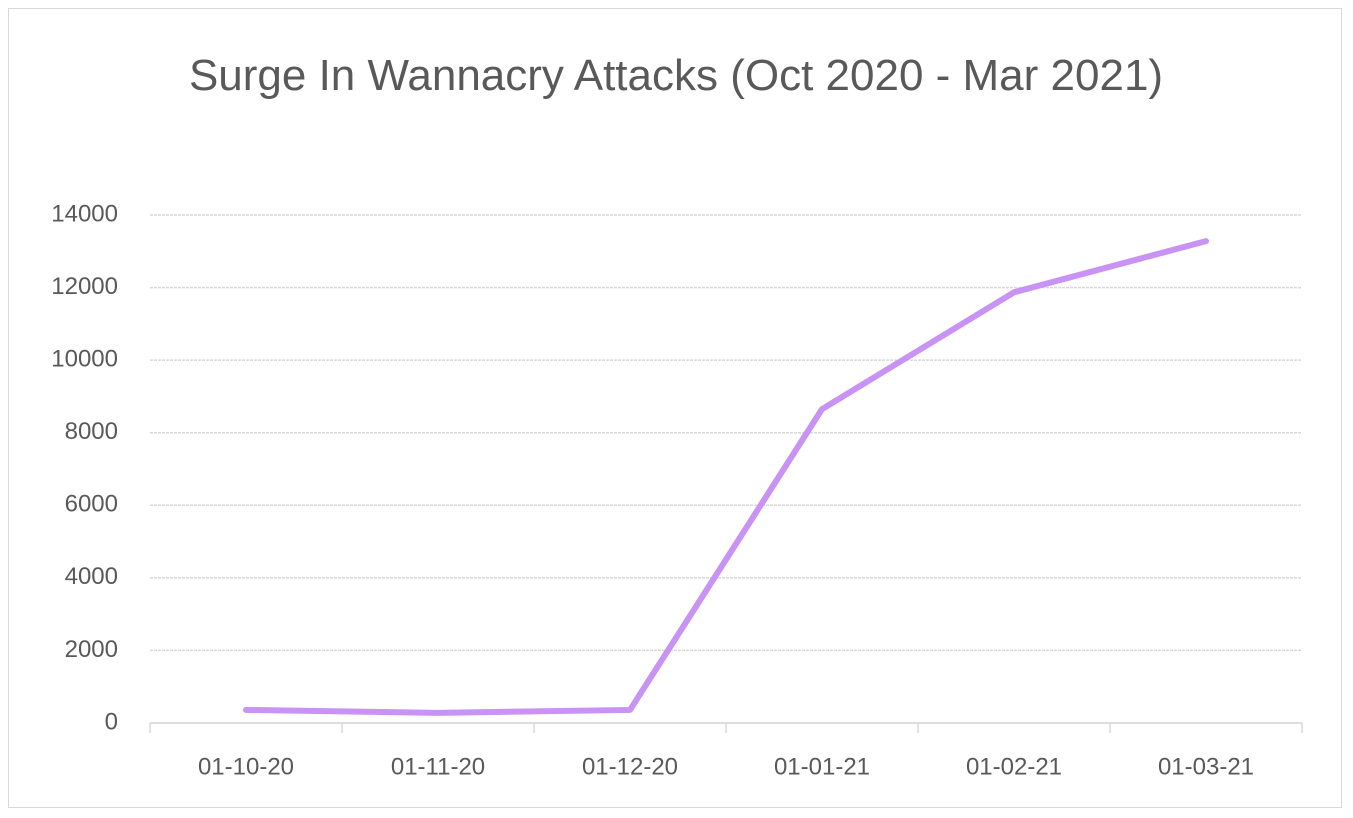 This screenshot has height=818, width=1353. I want to click on y-tick-label: 8000, so click(91, 431).